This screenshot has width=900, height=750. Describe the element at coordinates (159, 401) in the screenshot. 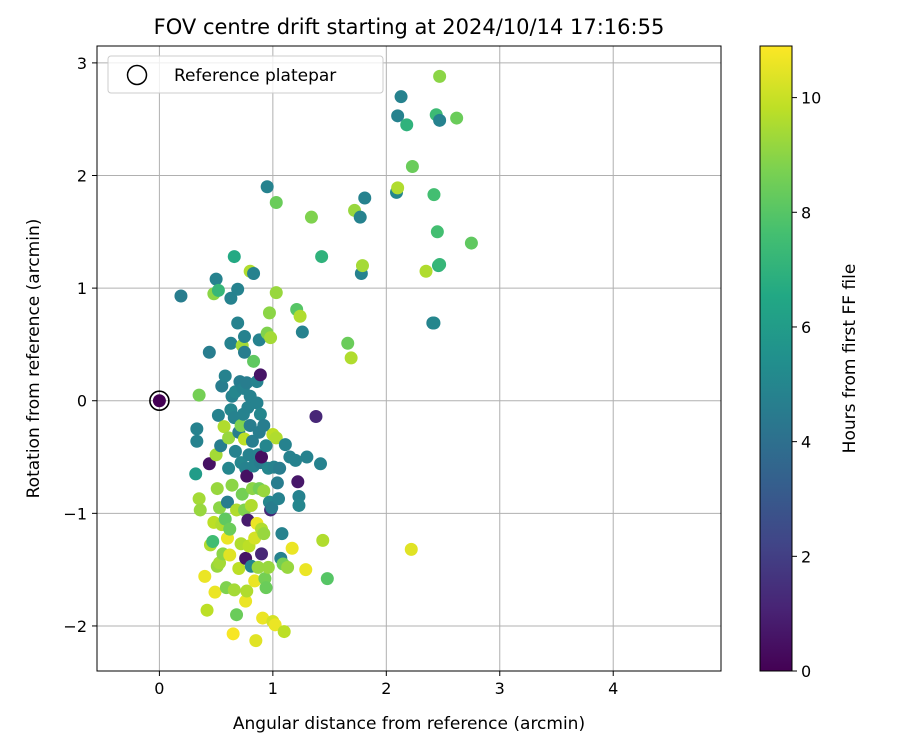

I see `reference-marker` at that location.